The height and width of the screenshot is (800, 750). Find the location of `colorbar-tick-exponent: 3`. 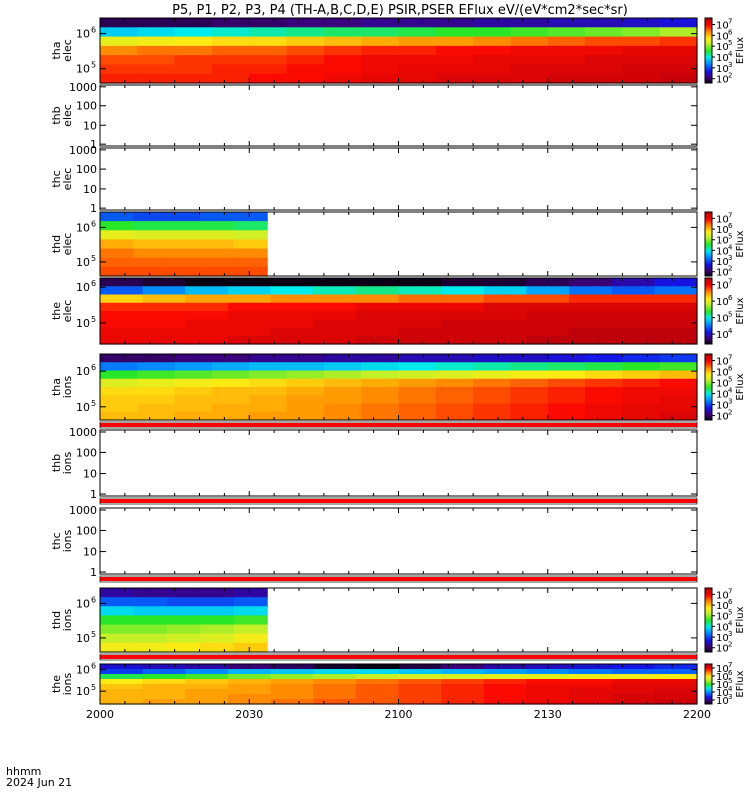

colorbar-tick-exponent: 3 is located at coordinates (730, 697).